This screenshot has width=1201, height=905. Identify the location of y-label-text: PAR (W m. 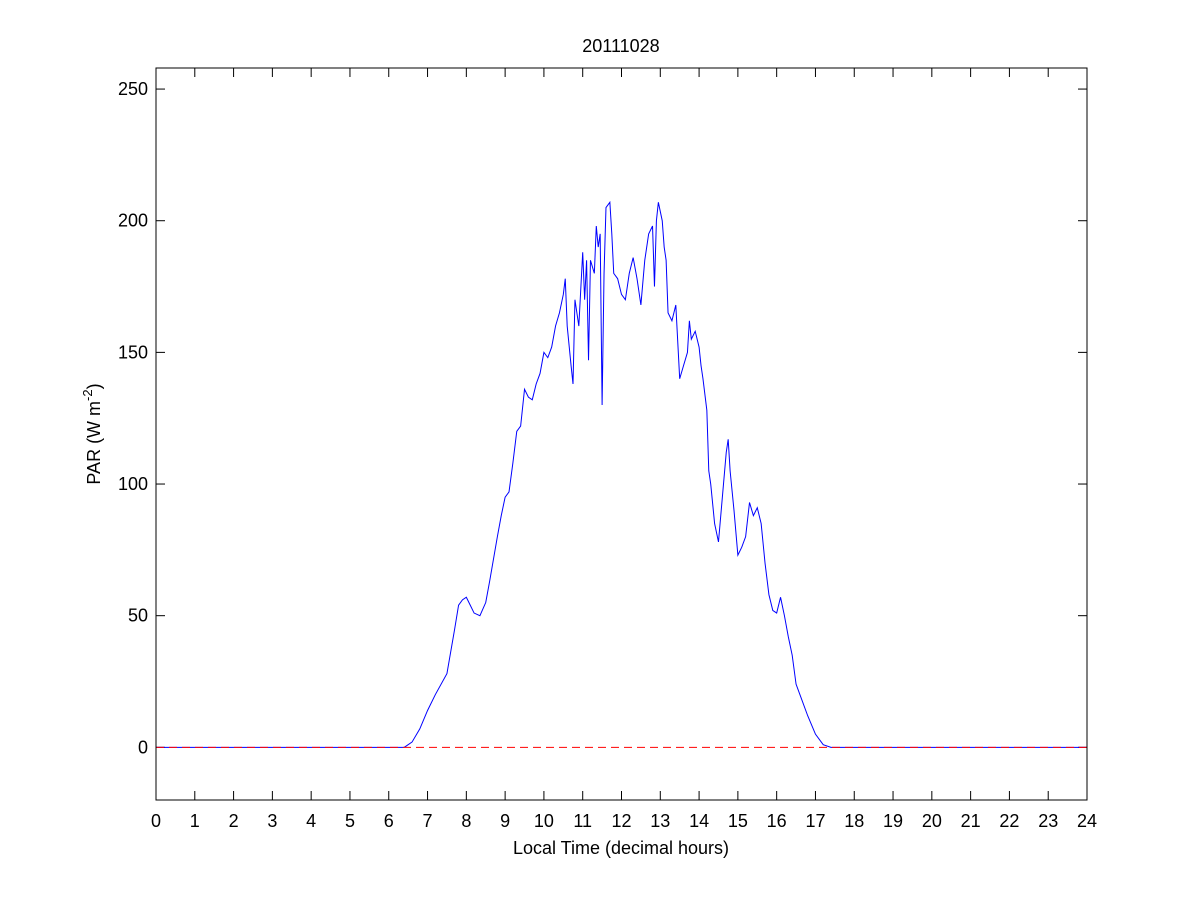
(94, 443).